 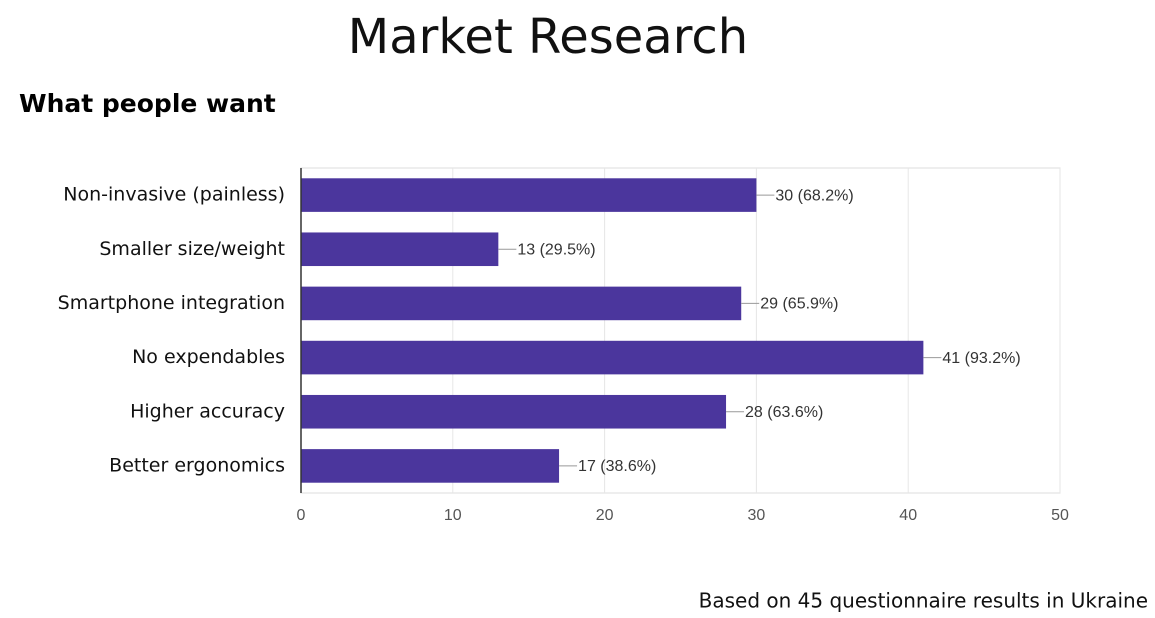 What do you see at coordinates (207, 411) in the screenshot?
I see `y-tick-label: Higher accuracy` at bounding box center [207, 411].